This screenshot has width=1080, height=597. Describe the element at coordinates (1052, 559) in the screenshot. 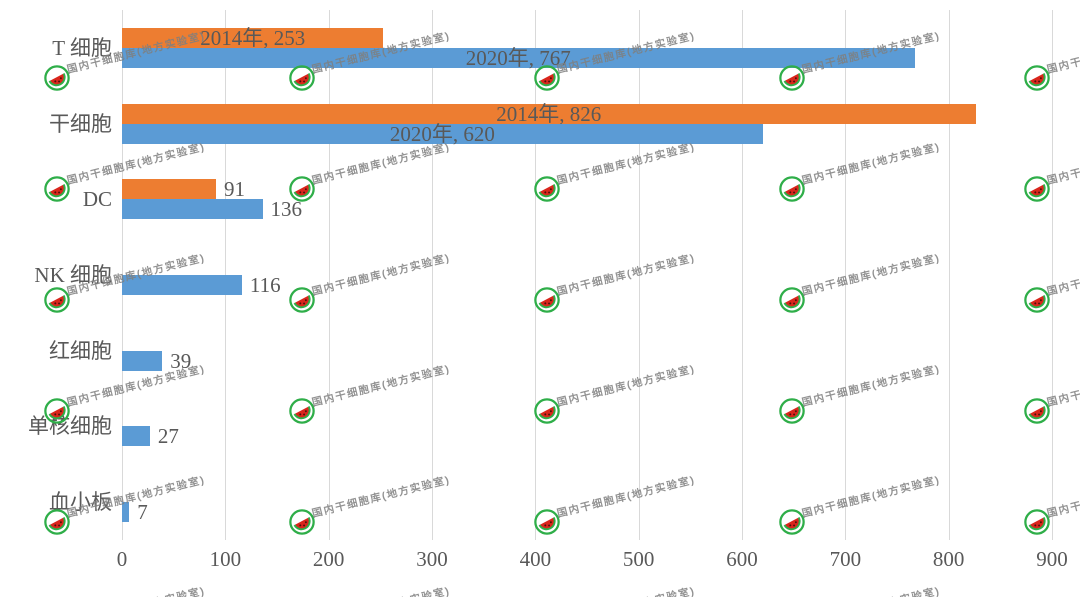

I see `x-axis-tick-label: 900` at that location.